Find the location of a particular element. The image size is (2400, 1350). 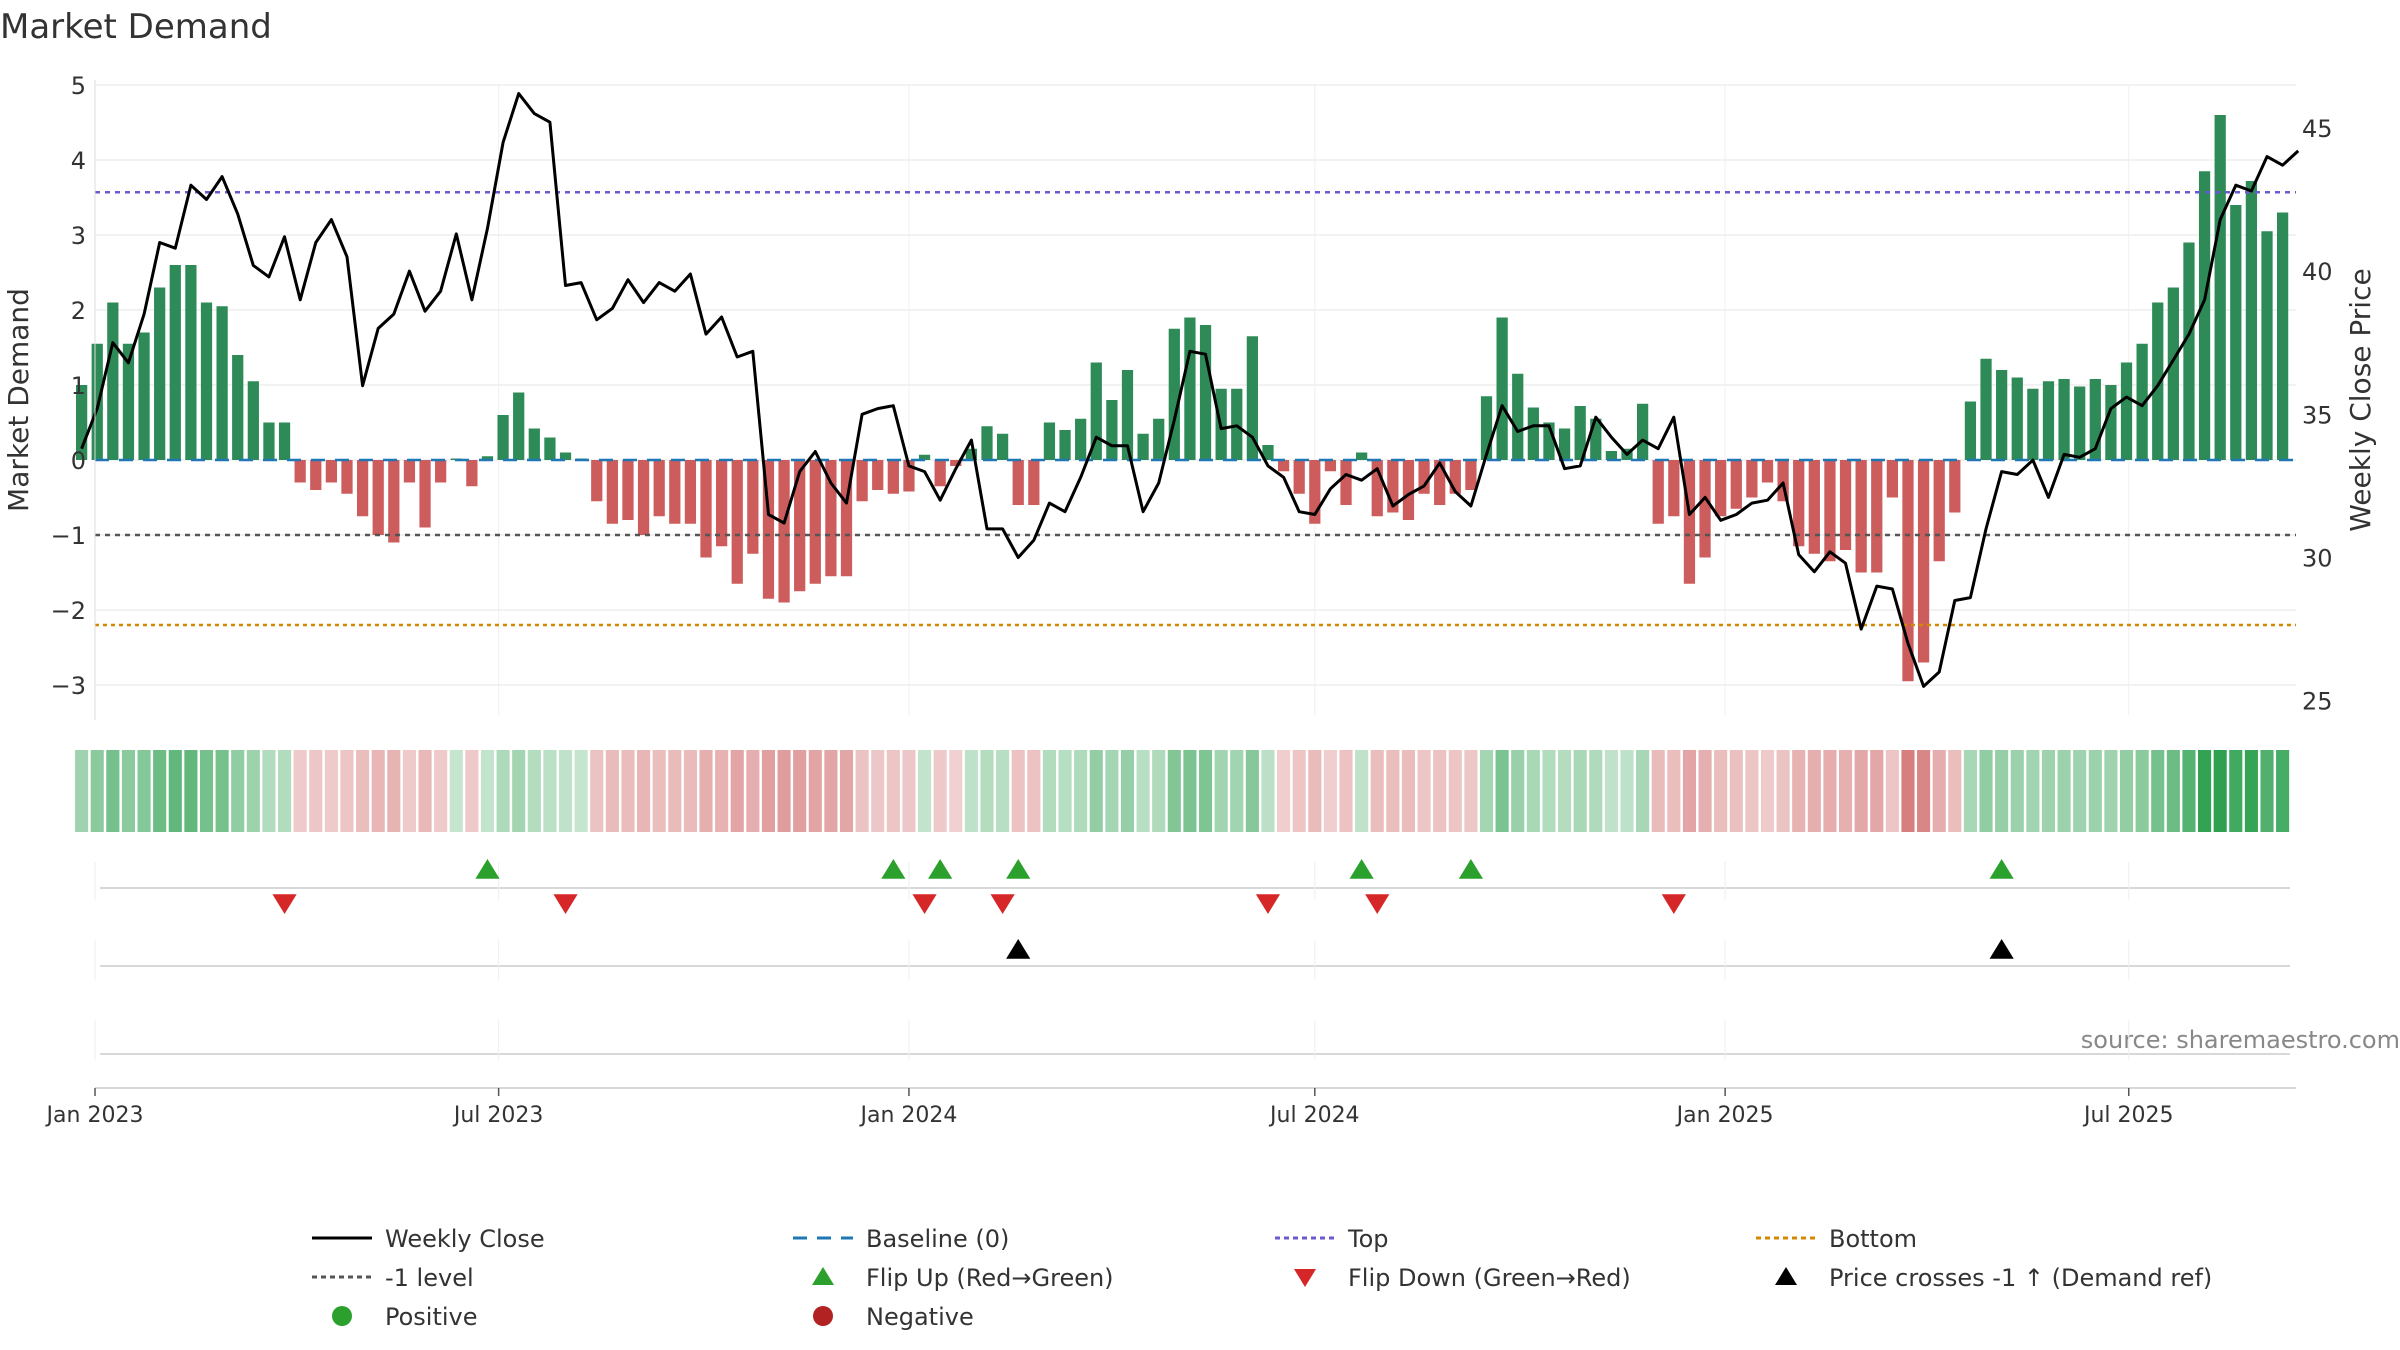

y-tick-label: 0 is located at coordinates (78, 461).